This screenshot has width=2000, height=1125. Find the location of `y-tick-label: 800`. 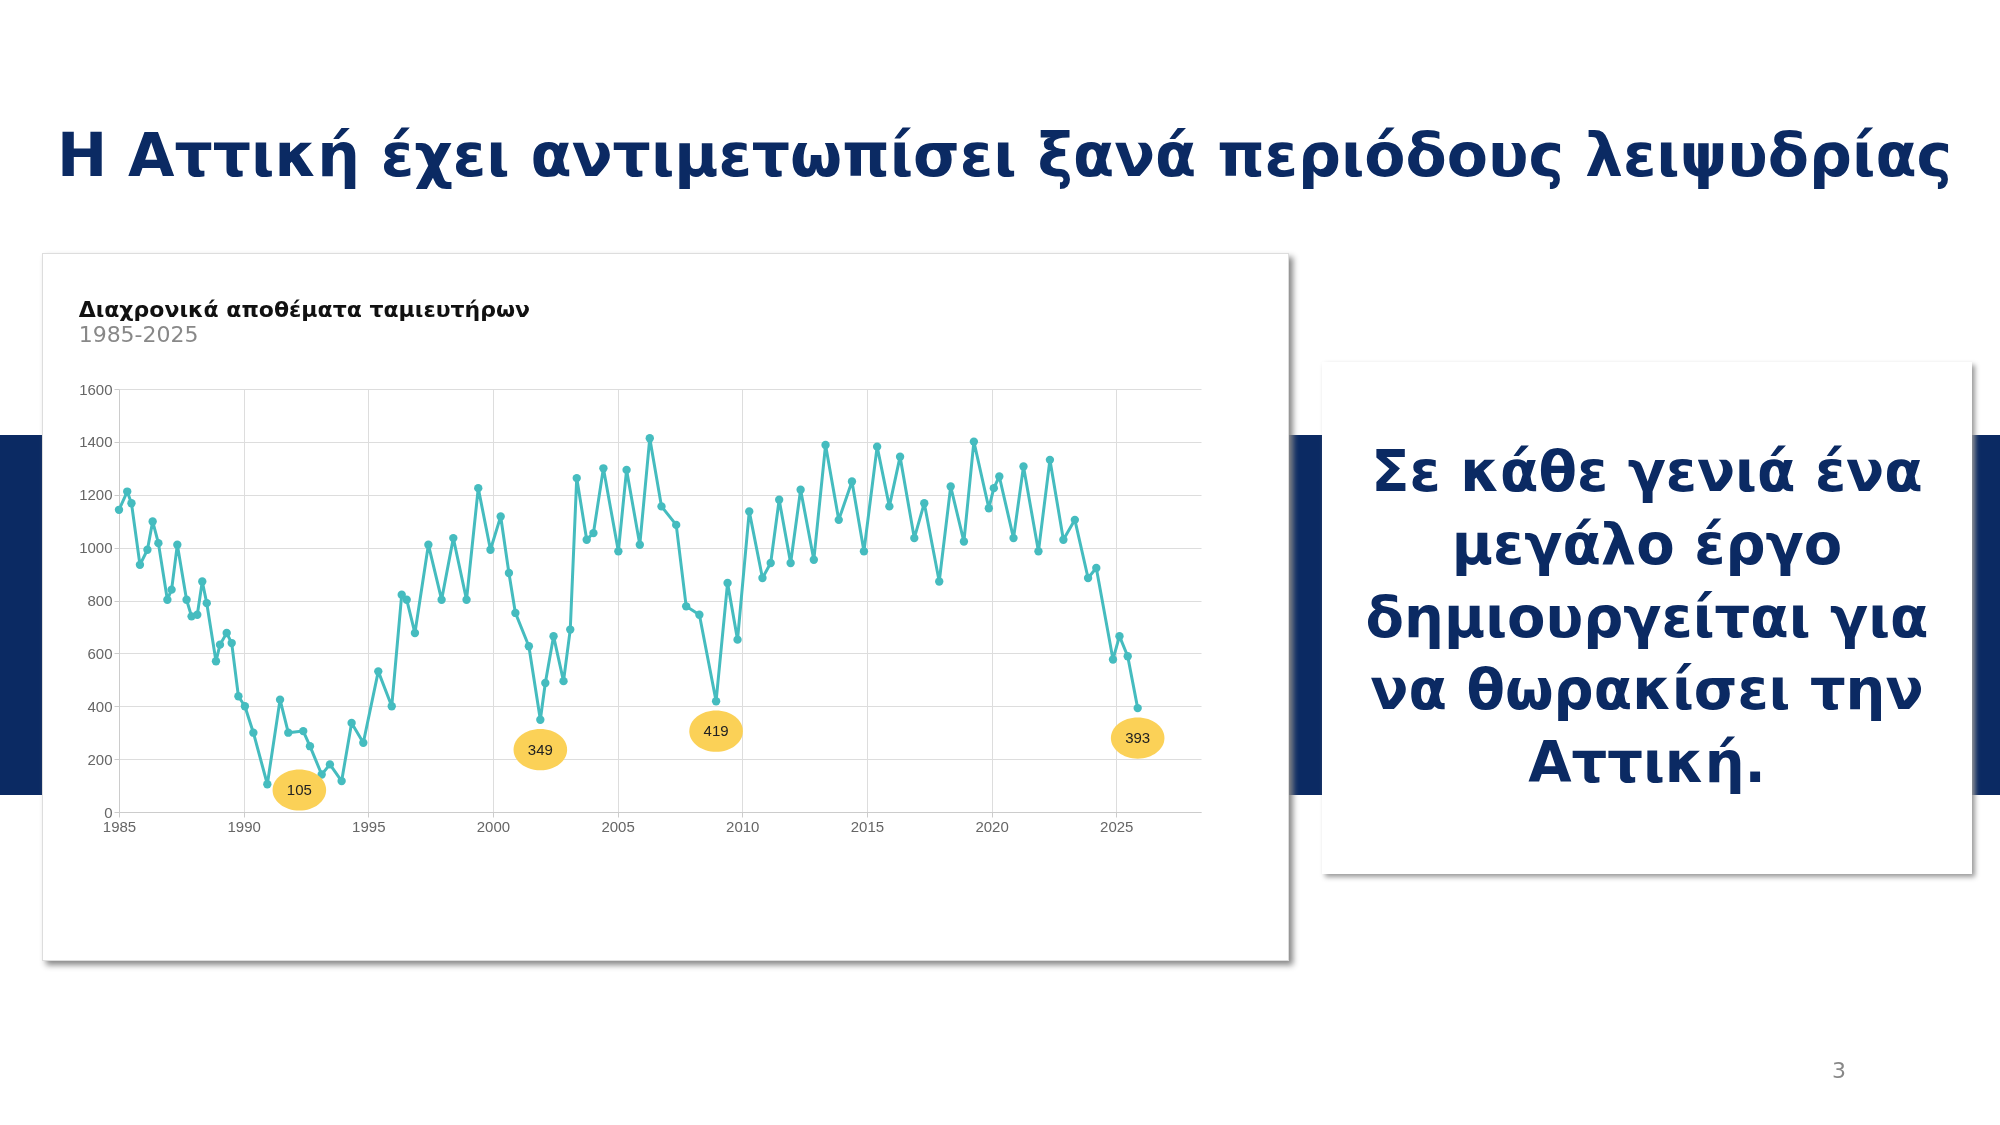

y-tick-label: 800 is located at coordinates (100, 600).